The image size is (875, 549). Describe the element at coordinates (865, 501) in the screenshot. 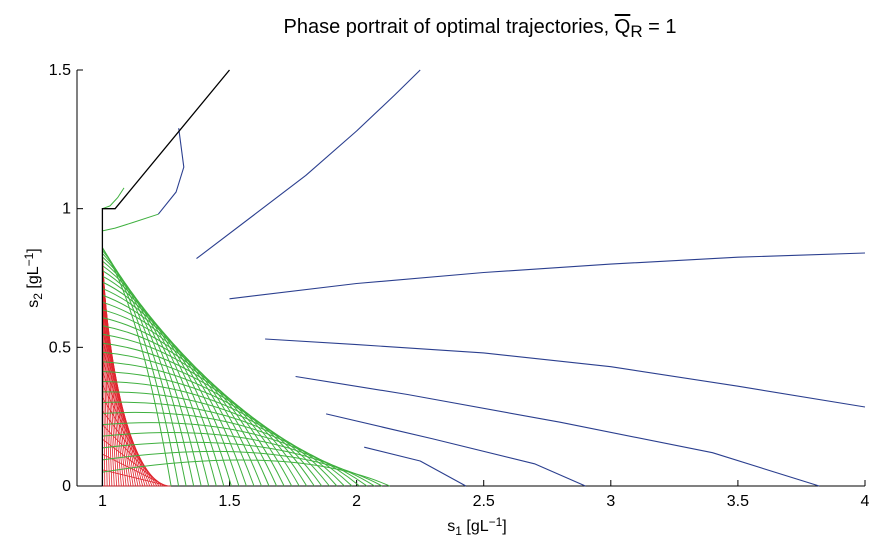

I see `x-tick-label: 4` at that location.